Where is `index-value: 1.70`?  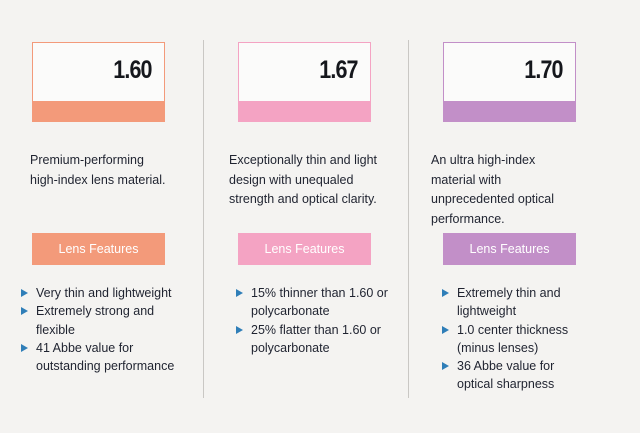 index-value: 1.70 is located at coordinates (544, 70).